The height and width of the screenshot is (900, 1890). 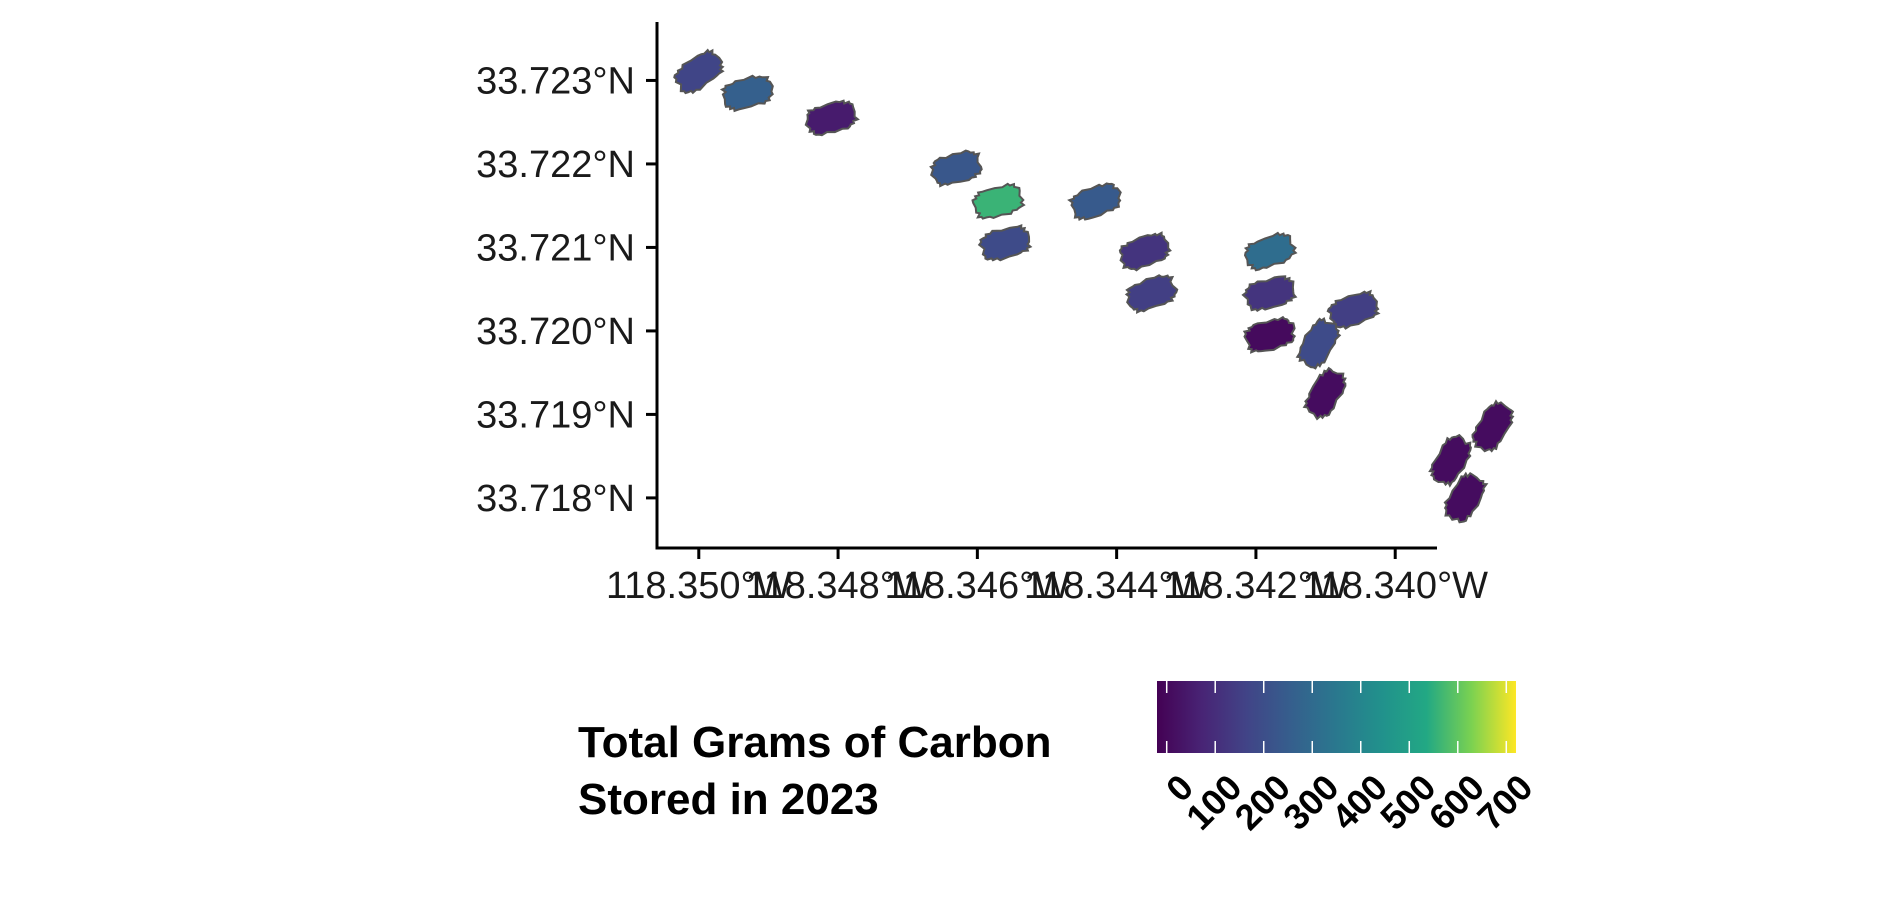 What do you see at coordinates (1504, 801) in the screenshot?
I see `legend-tick-label: 700` at bounding box center [1504, 801].